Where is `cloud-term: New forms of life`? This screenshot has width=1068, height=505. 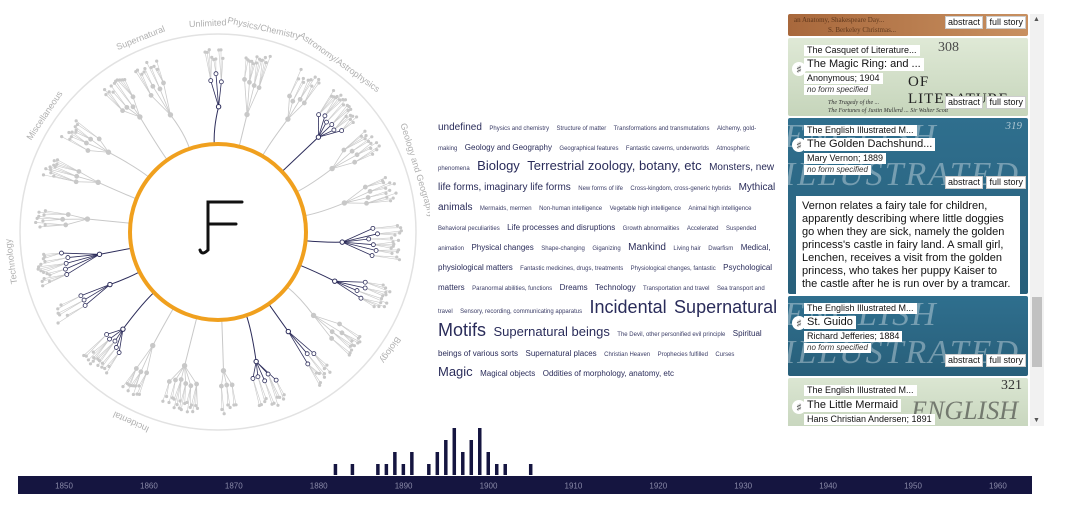 cloud-term: New forms of life is located at coordinates (600, 189).